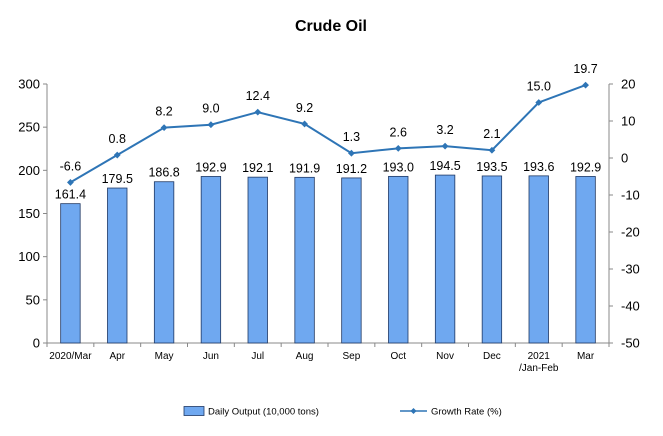 The width and height of the screenshot is (663, 436). I want to click on bar-value-label: 193.5, so click(491, 167).